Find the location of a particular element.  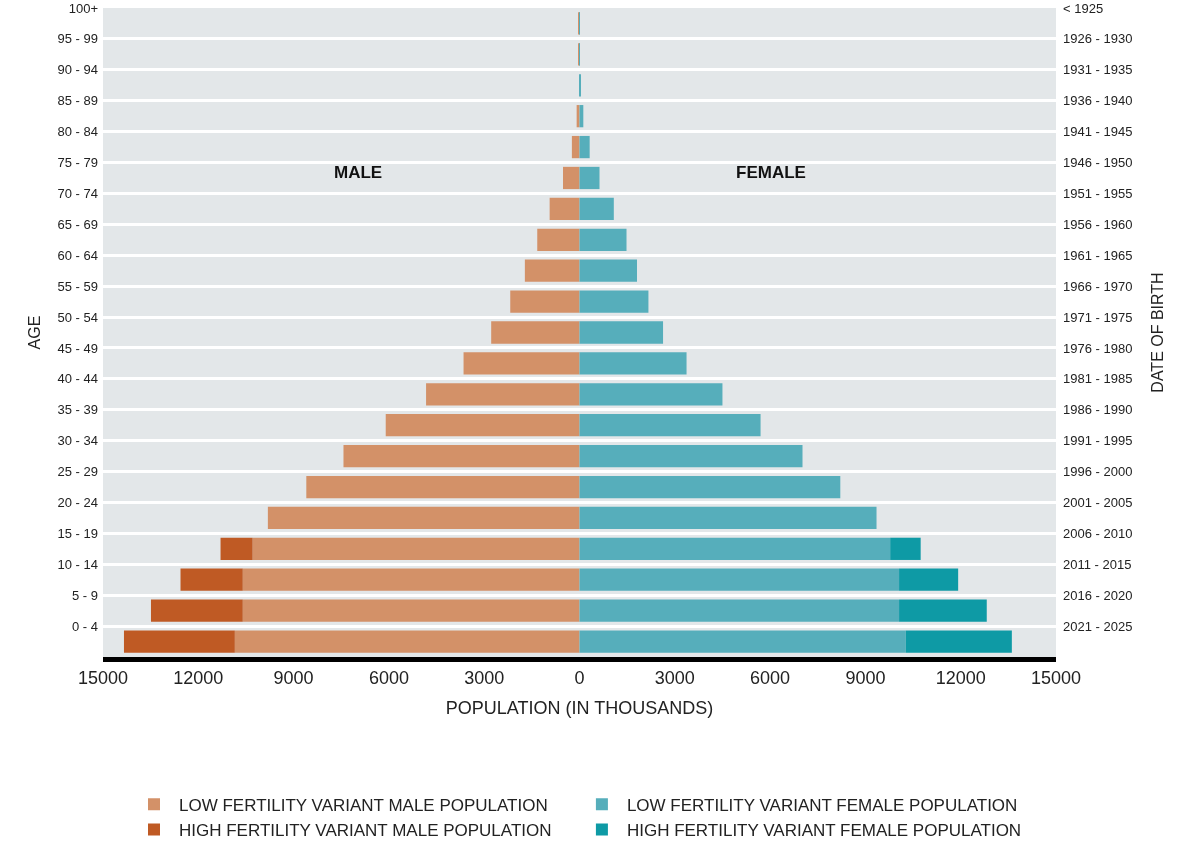

y-tick-label: 45 - 49 is located at coordinates (77, 348).